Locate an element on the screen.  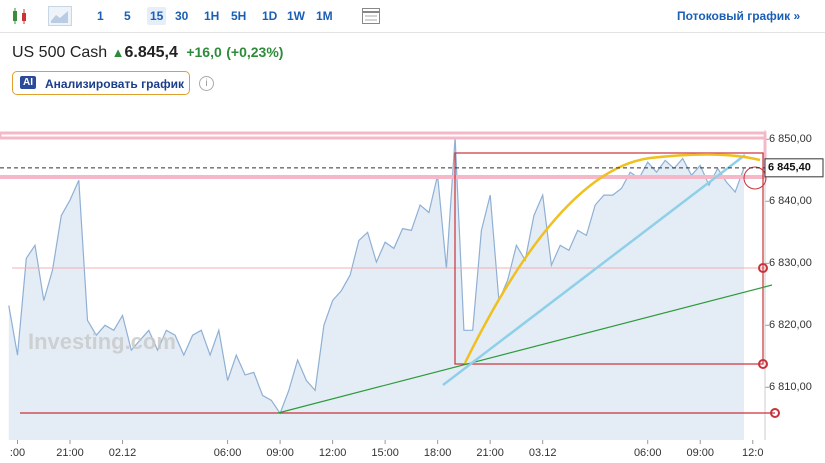
timeframe: 5H is located at coordinates (239, 16).